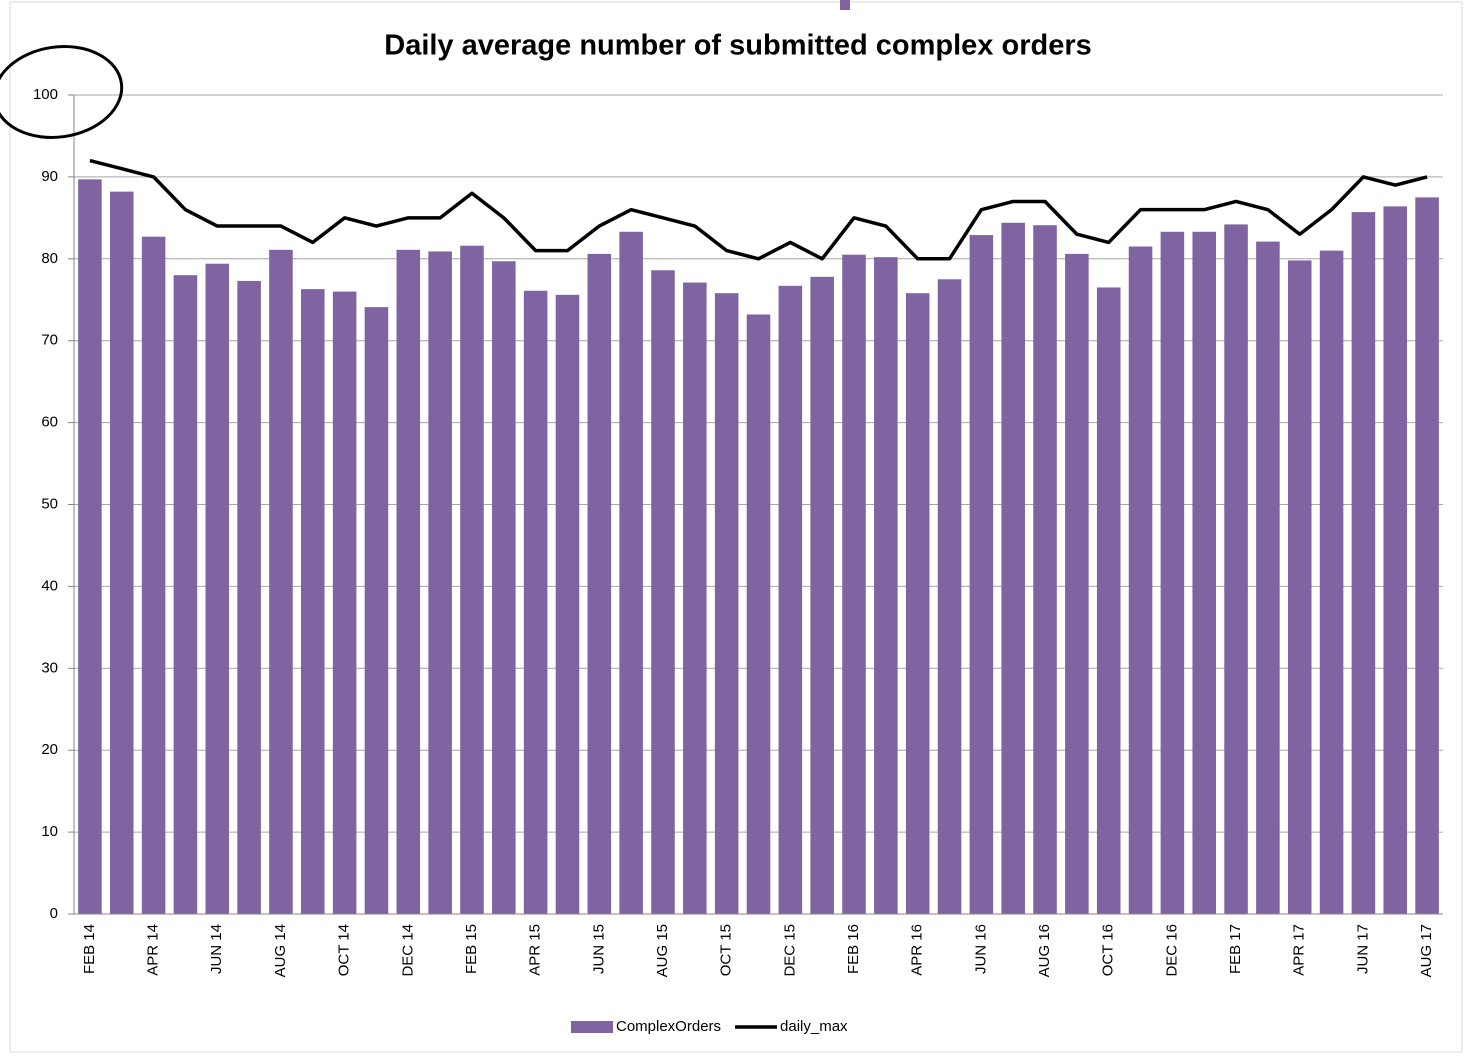 This screenshot has width=1465, height=1056. Describe the element at coordinates (216, 949) in the screenshot. I see `x-tick-label: JUN 14` at that location.